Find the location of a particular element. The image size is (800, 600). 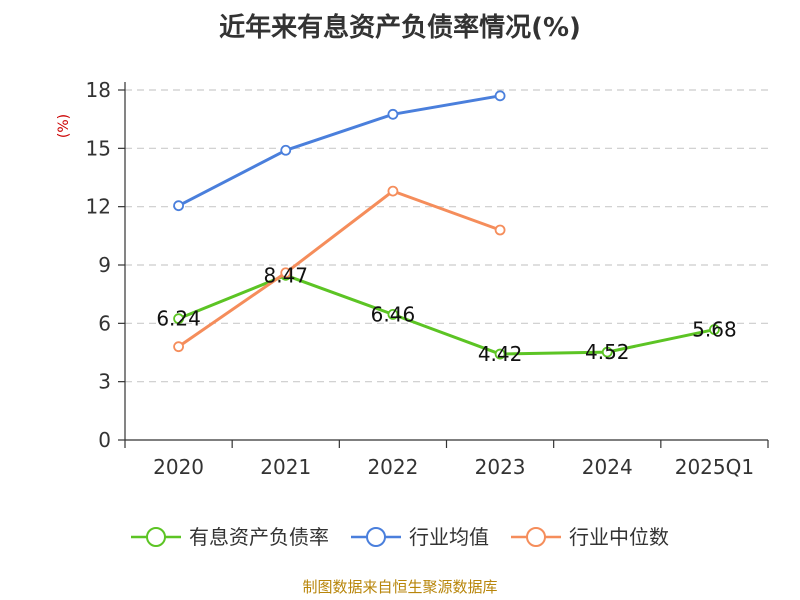

data-label: 8.47 is located at coordinates (285, 275).